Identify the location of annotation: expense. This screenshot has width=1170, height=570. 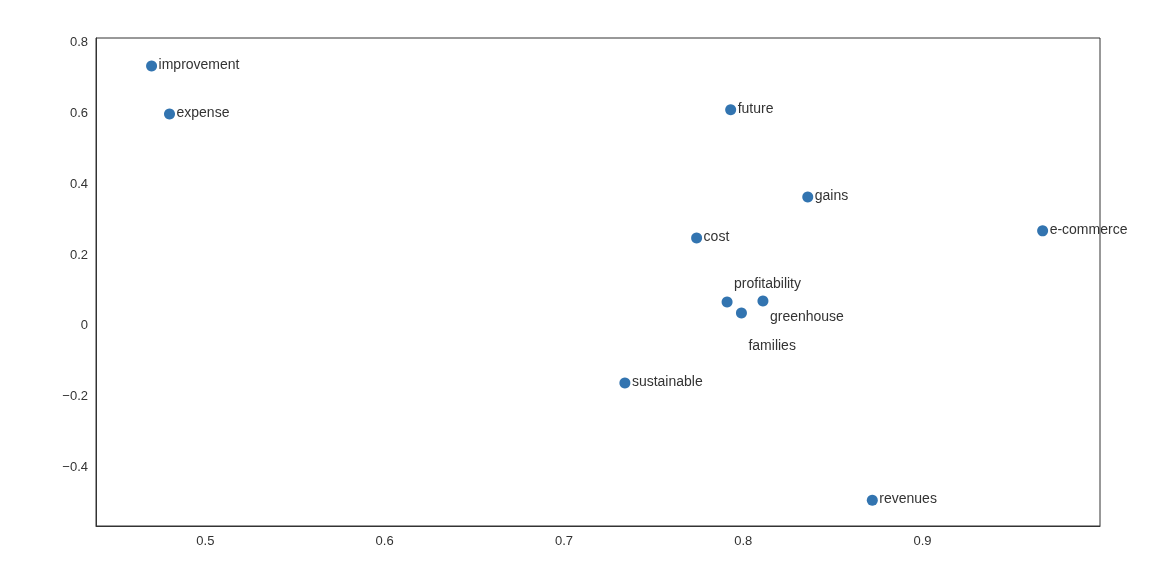
(203, 112).